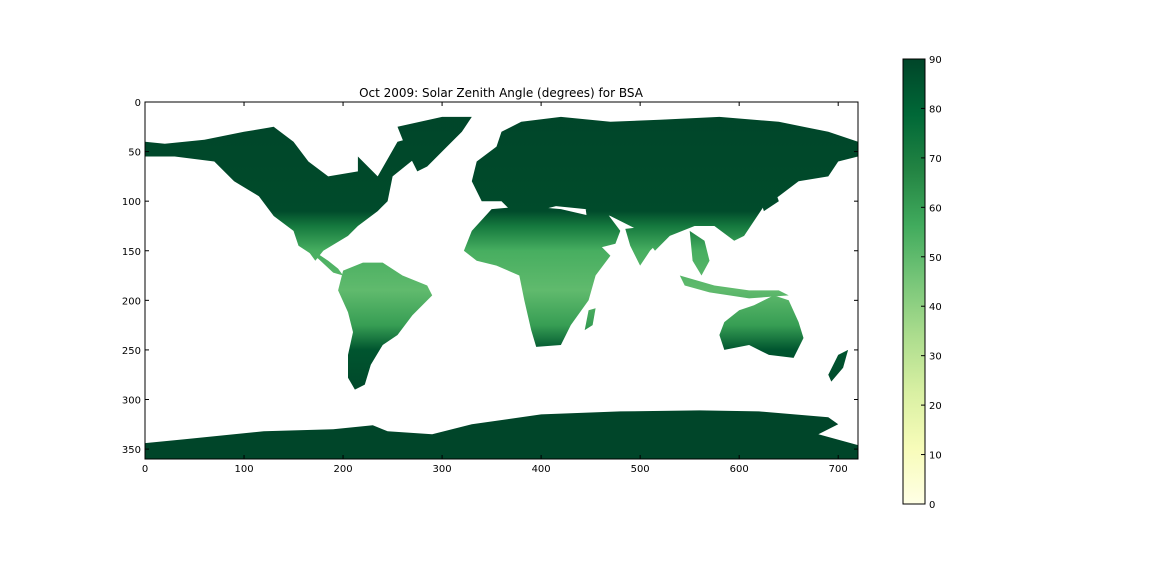 The height and width of the screenshot is (576, 1152). I want to click on y-tick-label: 350, so click(131, 450).